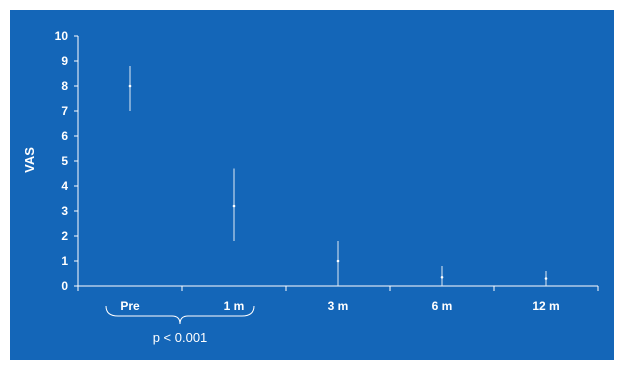  I want to click on x-tick-label: Pre, so click(130, 306).